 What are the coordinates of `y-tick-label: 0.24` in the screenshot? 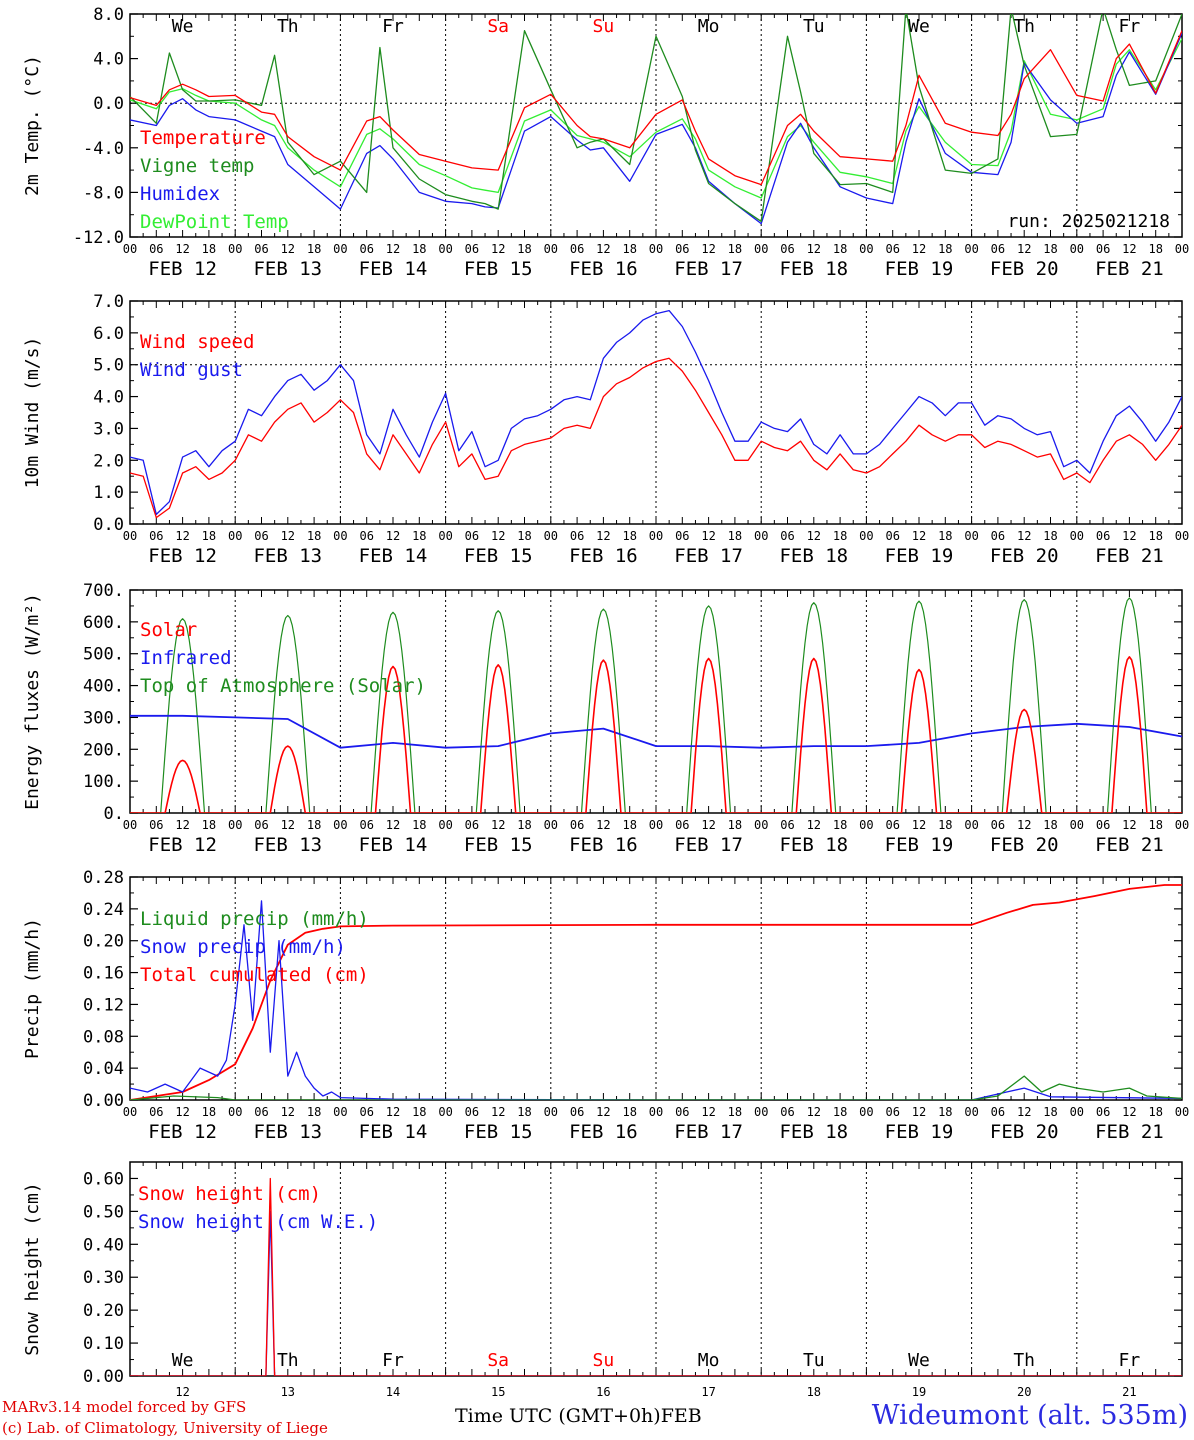 It's located at (103, 910).